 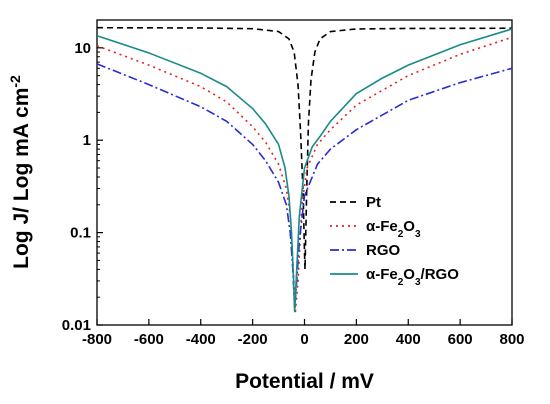 What do you see at coordinates (304, 339) in the screenshot?
I see `x-tick-label: 0` at bounding box center [304, 339].